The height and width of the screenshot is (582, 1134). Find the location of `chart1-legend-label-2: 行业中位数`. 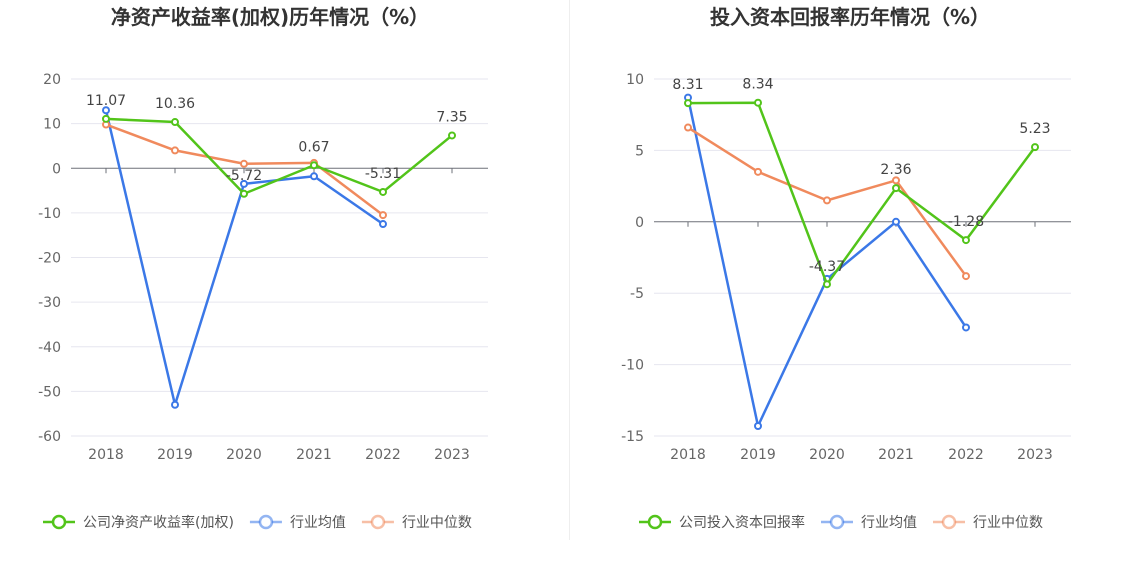

chart1-legend-label-2: 行业中位数 is located at coordinates (437, 523).